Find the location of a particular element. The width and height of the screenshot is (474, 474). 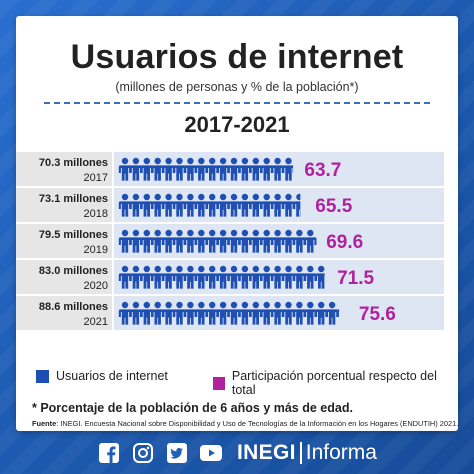

brand-informa: Informa is located at coordinates (341, 452).